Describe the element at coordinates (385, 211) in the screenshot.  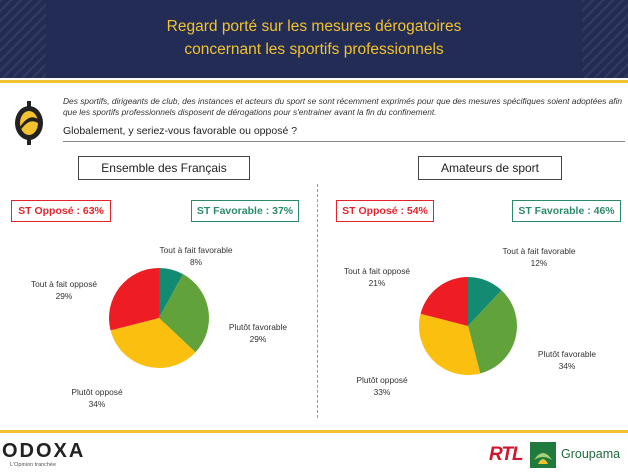
I see `st-oppose-badge-amateurs: ST Opposé : 54%` at that location.